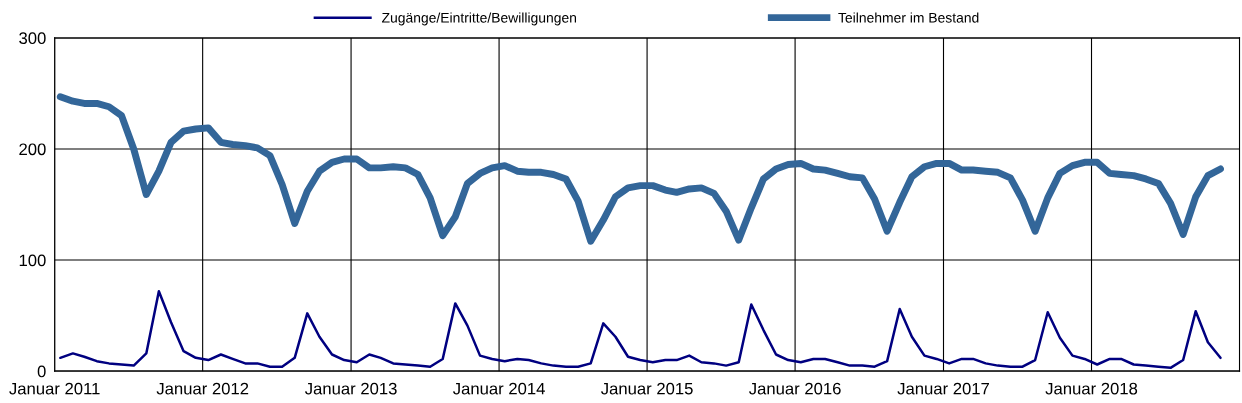  Describe the element at coordinates (32, 260) in the screenshot. I see `y-tick-label: 100` at that location.